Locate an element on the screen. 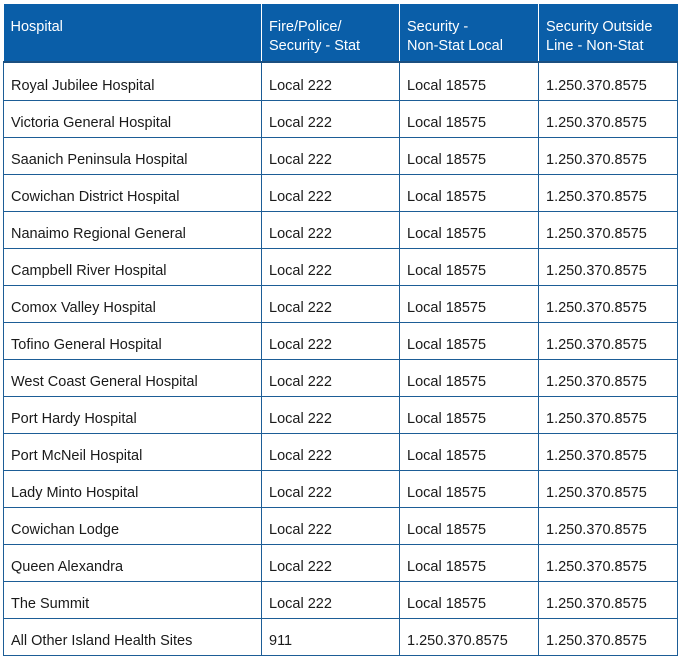 The height and width of the screenshot is (656, 679). header-local-line2: Non-Stat Local is located at coordinates (455, 46).